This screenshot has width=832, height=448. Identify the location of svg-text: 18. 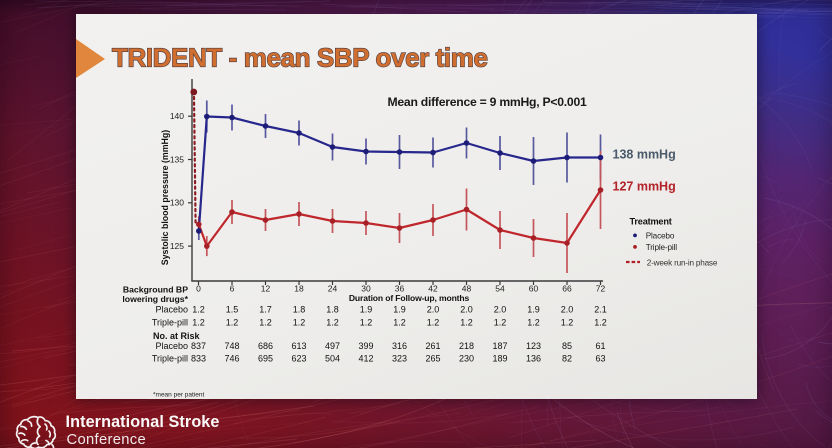
(299, 289).